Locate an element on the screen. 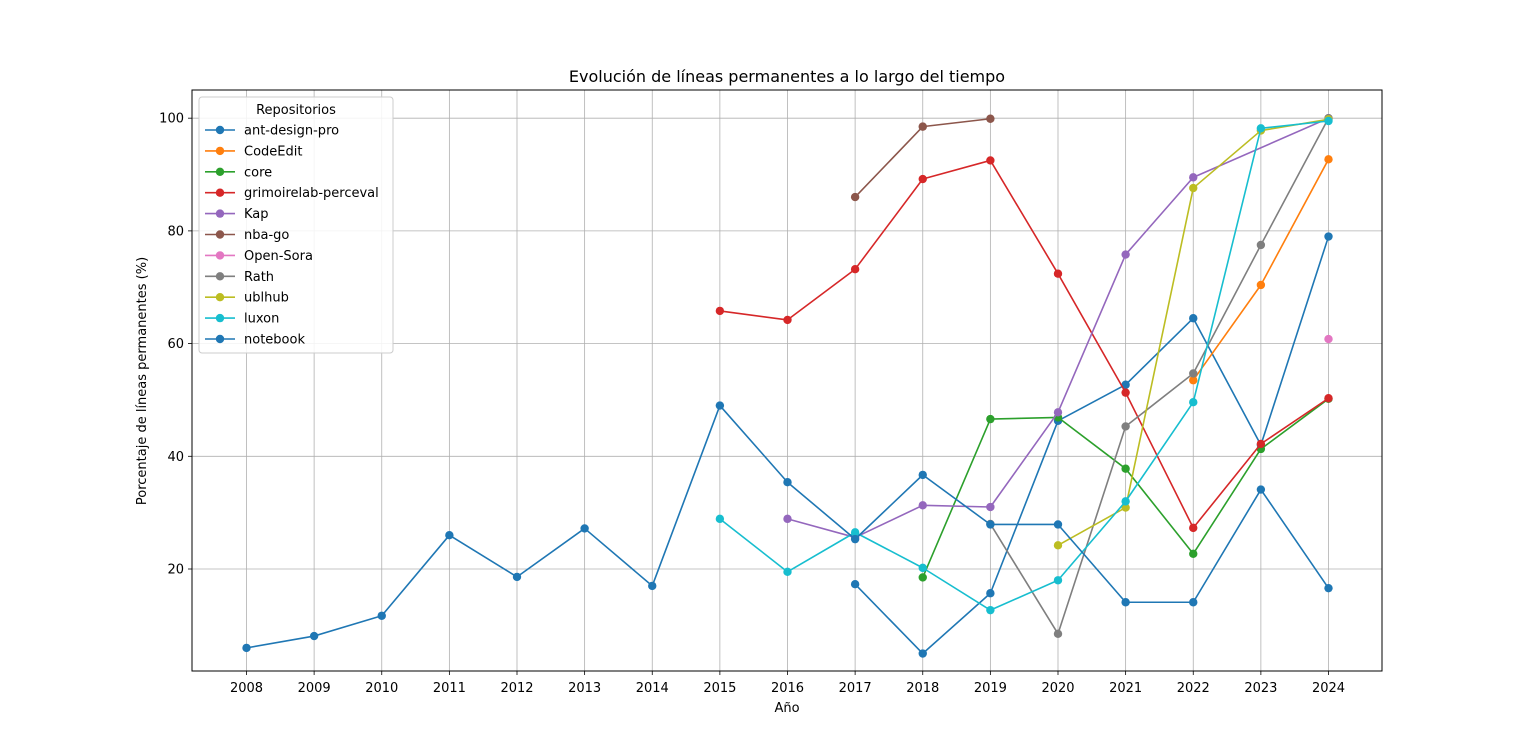  legend-item: Open-Sora is located at coordinates (259, 256).